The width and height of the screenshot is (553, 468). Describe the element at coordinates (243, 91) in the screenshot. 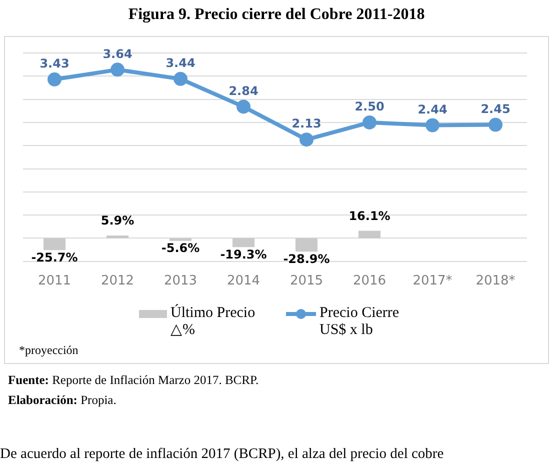

I see `data-label: 2.84` at that location.